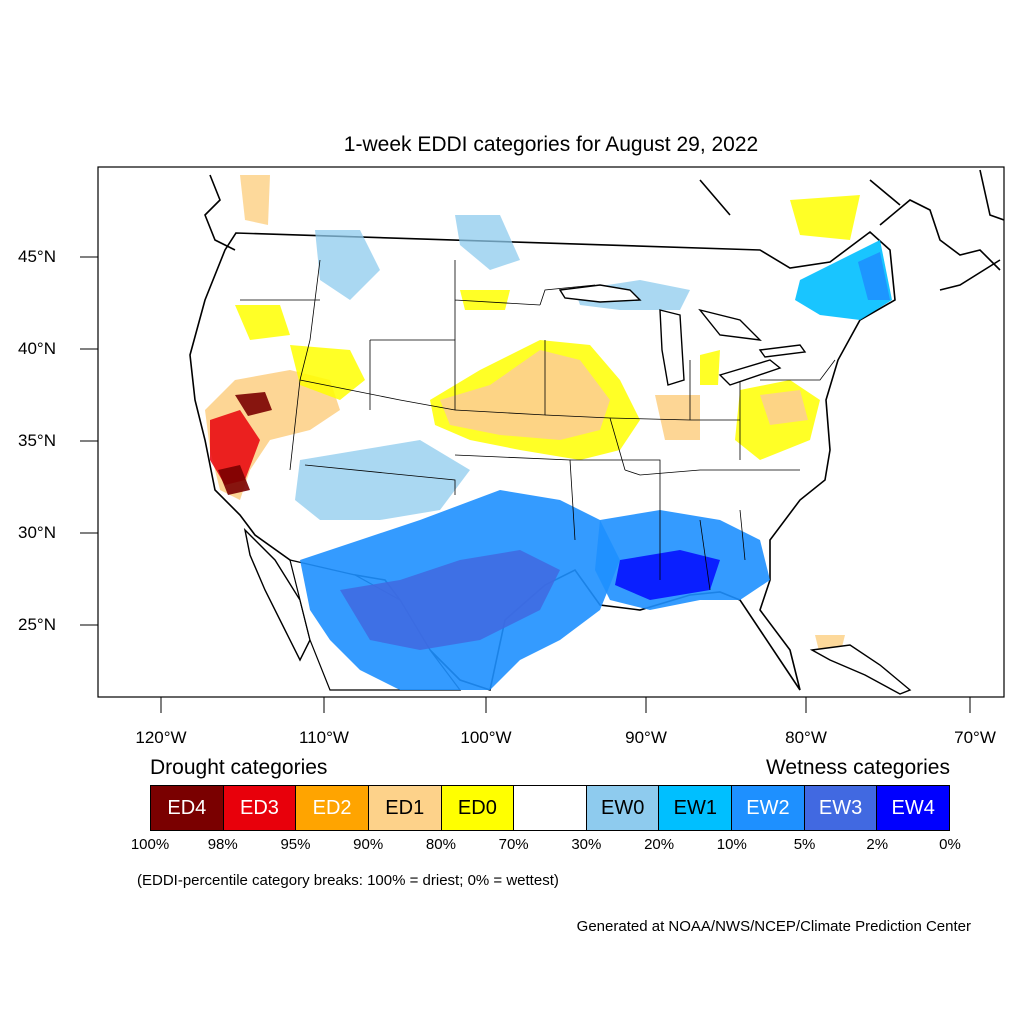 The width and height of the screenshot is (1024, 1024). What do you see at coordinates (731, 844) in the screenshot?
I see `percent-break-label: 10%` at bounding box center [731, 844].